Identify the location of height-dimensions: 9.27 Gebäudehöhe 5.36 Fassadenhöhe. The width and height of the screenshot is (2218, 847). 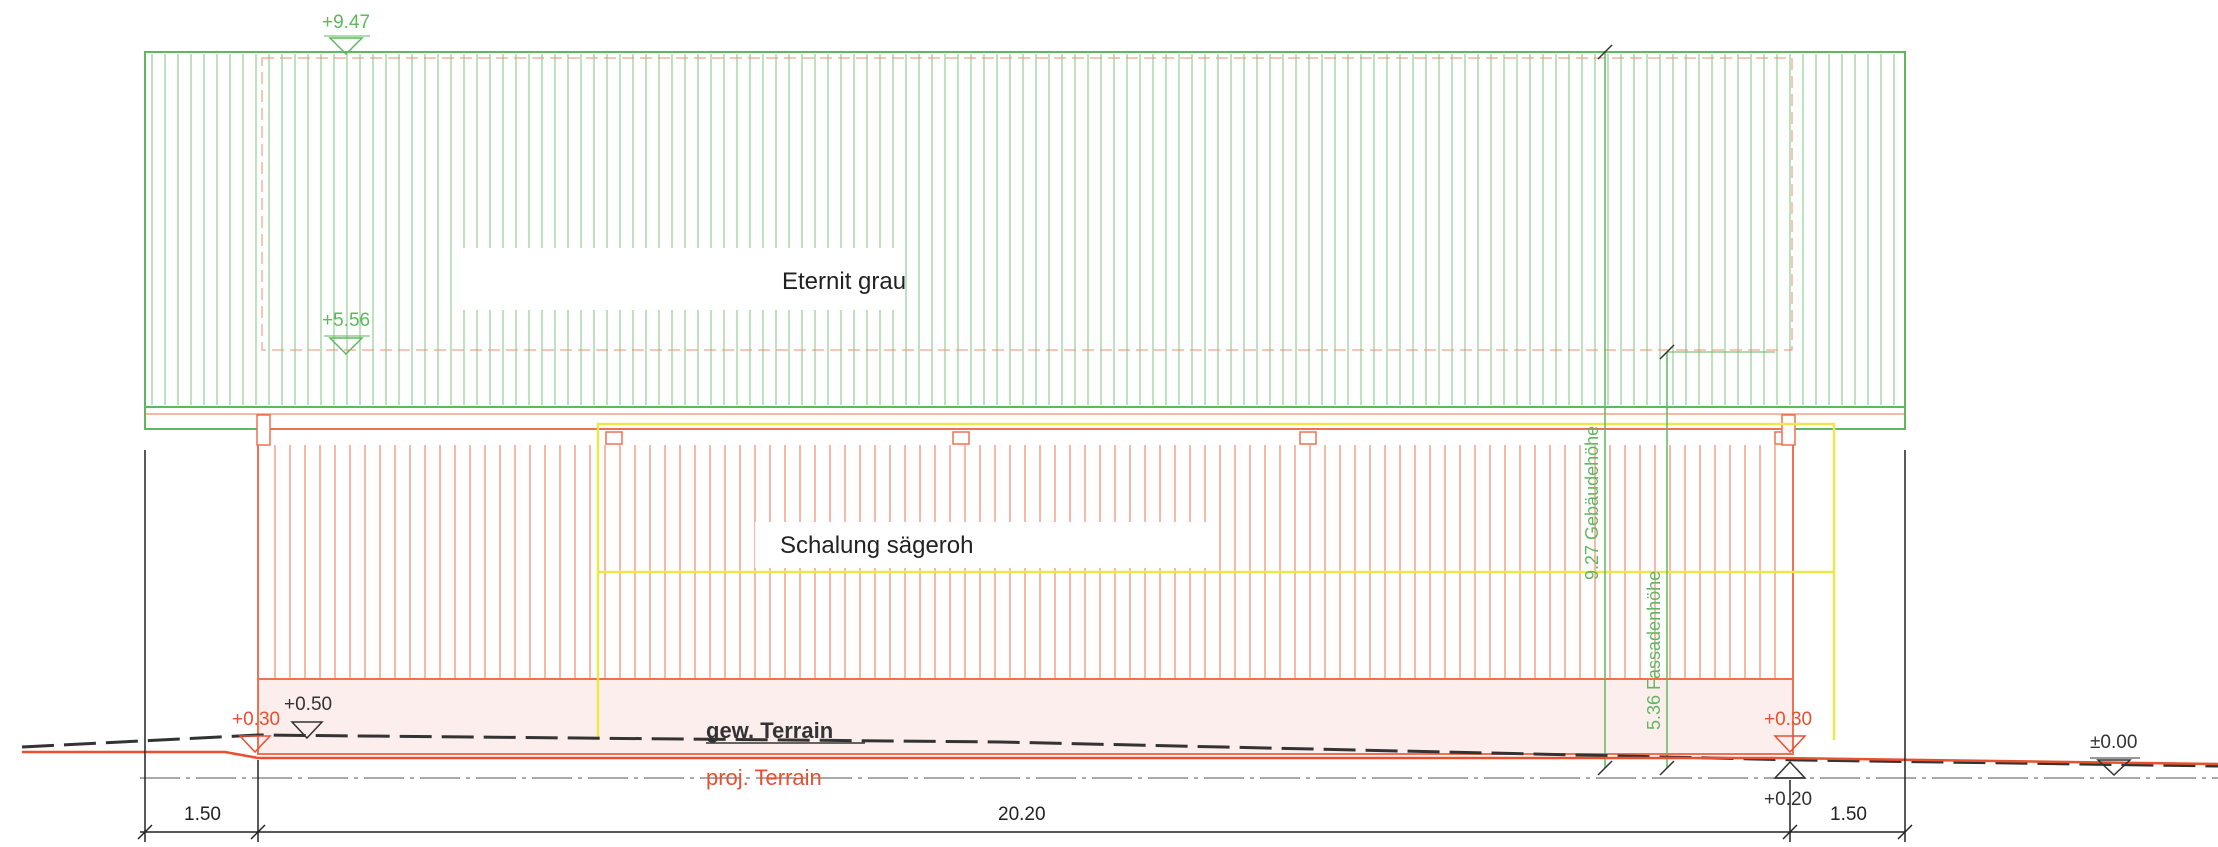
(1687, 410).